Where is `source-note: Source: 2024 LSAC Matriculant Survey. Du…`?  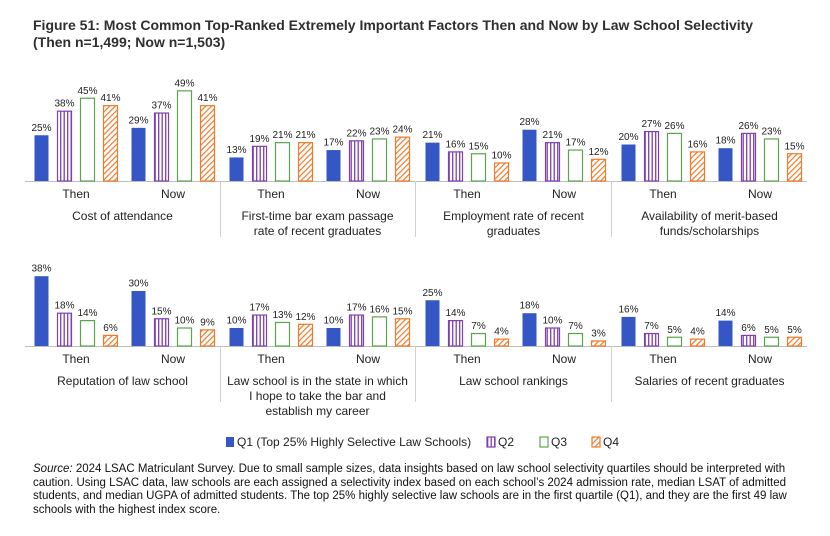 source-note: Source: 2024 LSAC Matriculant Survey. Du… is located at coordinates (418, 490).